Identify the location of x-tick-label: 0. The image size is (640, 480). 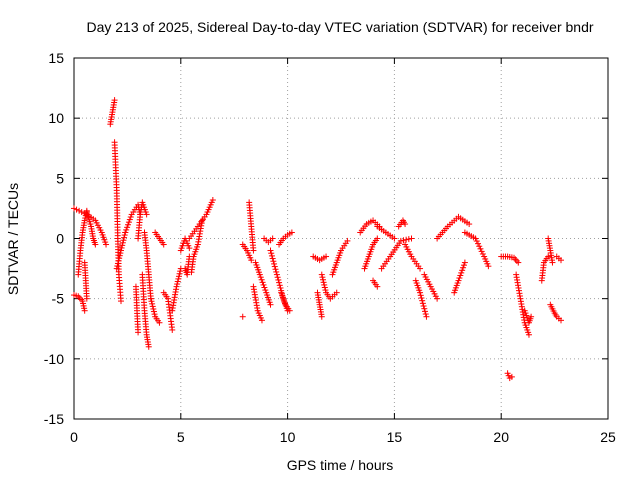
(74, 437).